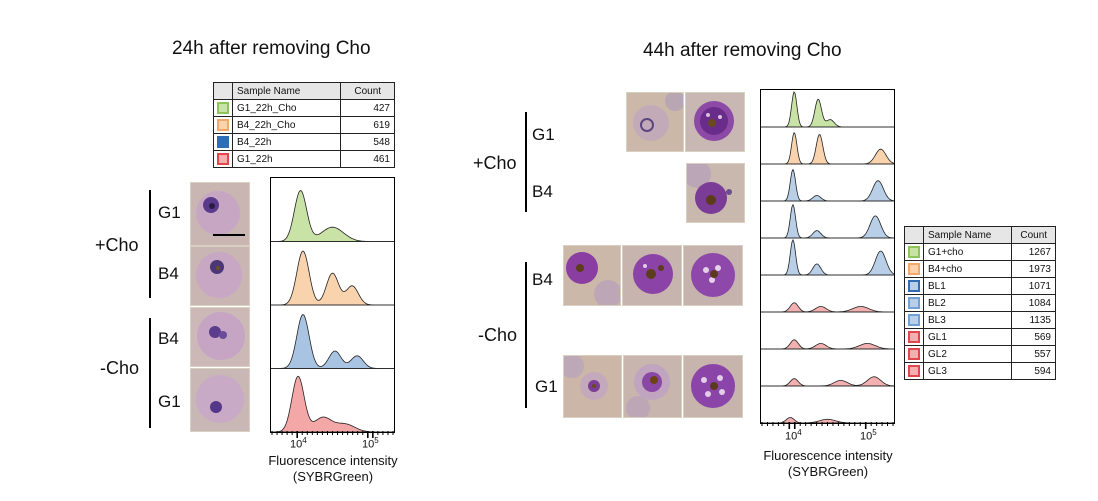  Describe the element at coordinates (286, 108) in the screenshot. I see `legend-sample-name: G1_22h_Cho` at that location.